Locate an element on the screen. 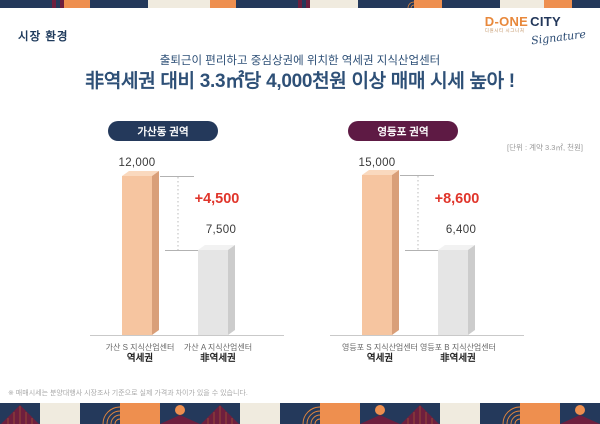 The height and width of the screenshot is (424, 600). logo-signature-script: Signature is located at coordinates (558, 37).